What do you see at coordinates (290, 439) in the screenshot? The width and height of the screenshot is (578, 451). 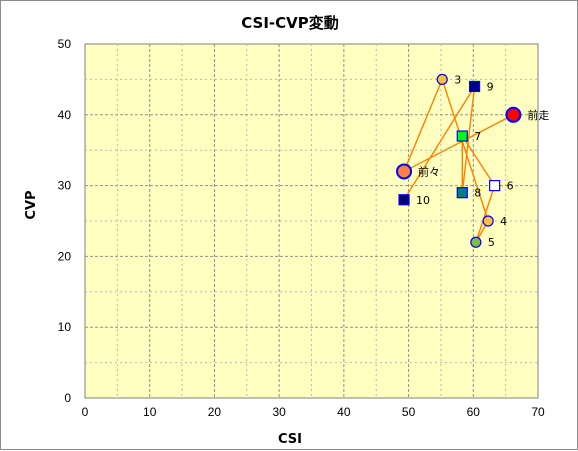 I see `x-axis-label: CSI` at bounding box center [290, 439].